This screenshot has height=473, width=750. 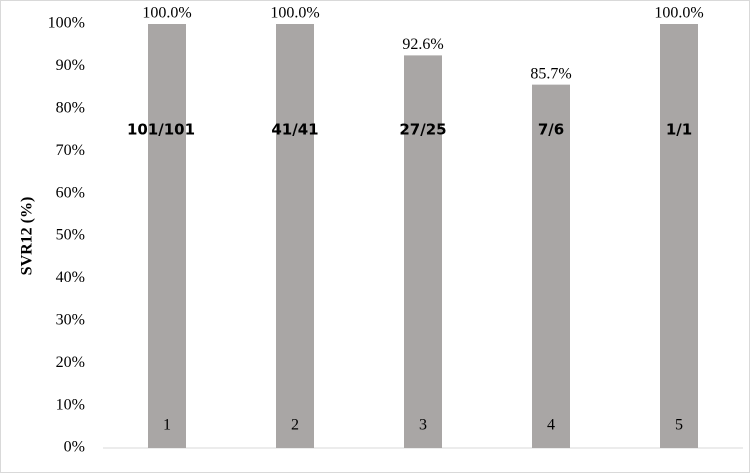 What do you see at coordinates (70, 235) in the screenshot?
I see `y-tick-label: 50%` at bounding box center [70, 235].